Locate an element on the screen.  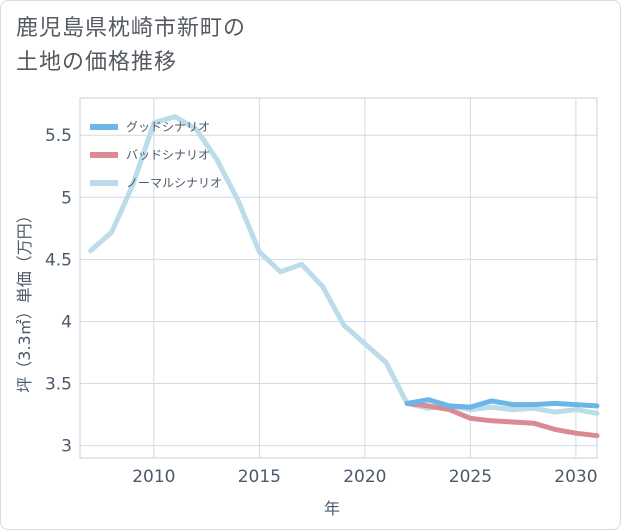
x-tick-label: 2025 is located at coordinates (470, 477).